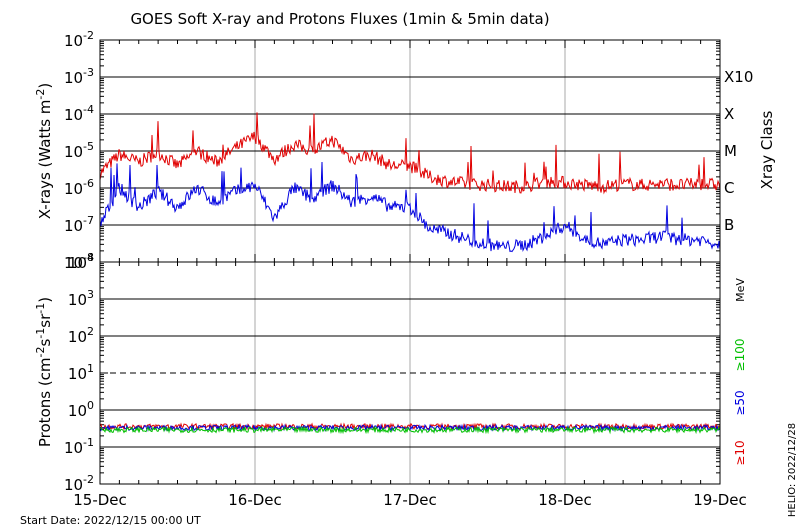 The height and width of the screenshot is (530, 800). What do you see at coordinates (79, 483) in the screenshot?
I see `proton-y-tick-label: 10⁻²` at bounding box center [79, 483].